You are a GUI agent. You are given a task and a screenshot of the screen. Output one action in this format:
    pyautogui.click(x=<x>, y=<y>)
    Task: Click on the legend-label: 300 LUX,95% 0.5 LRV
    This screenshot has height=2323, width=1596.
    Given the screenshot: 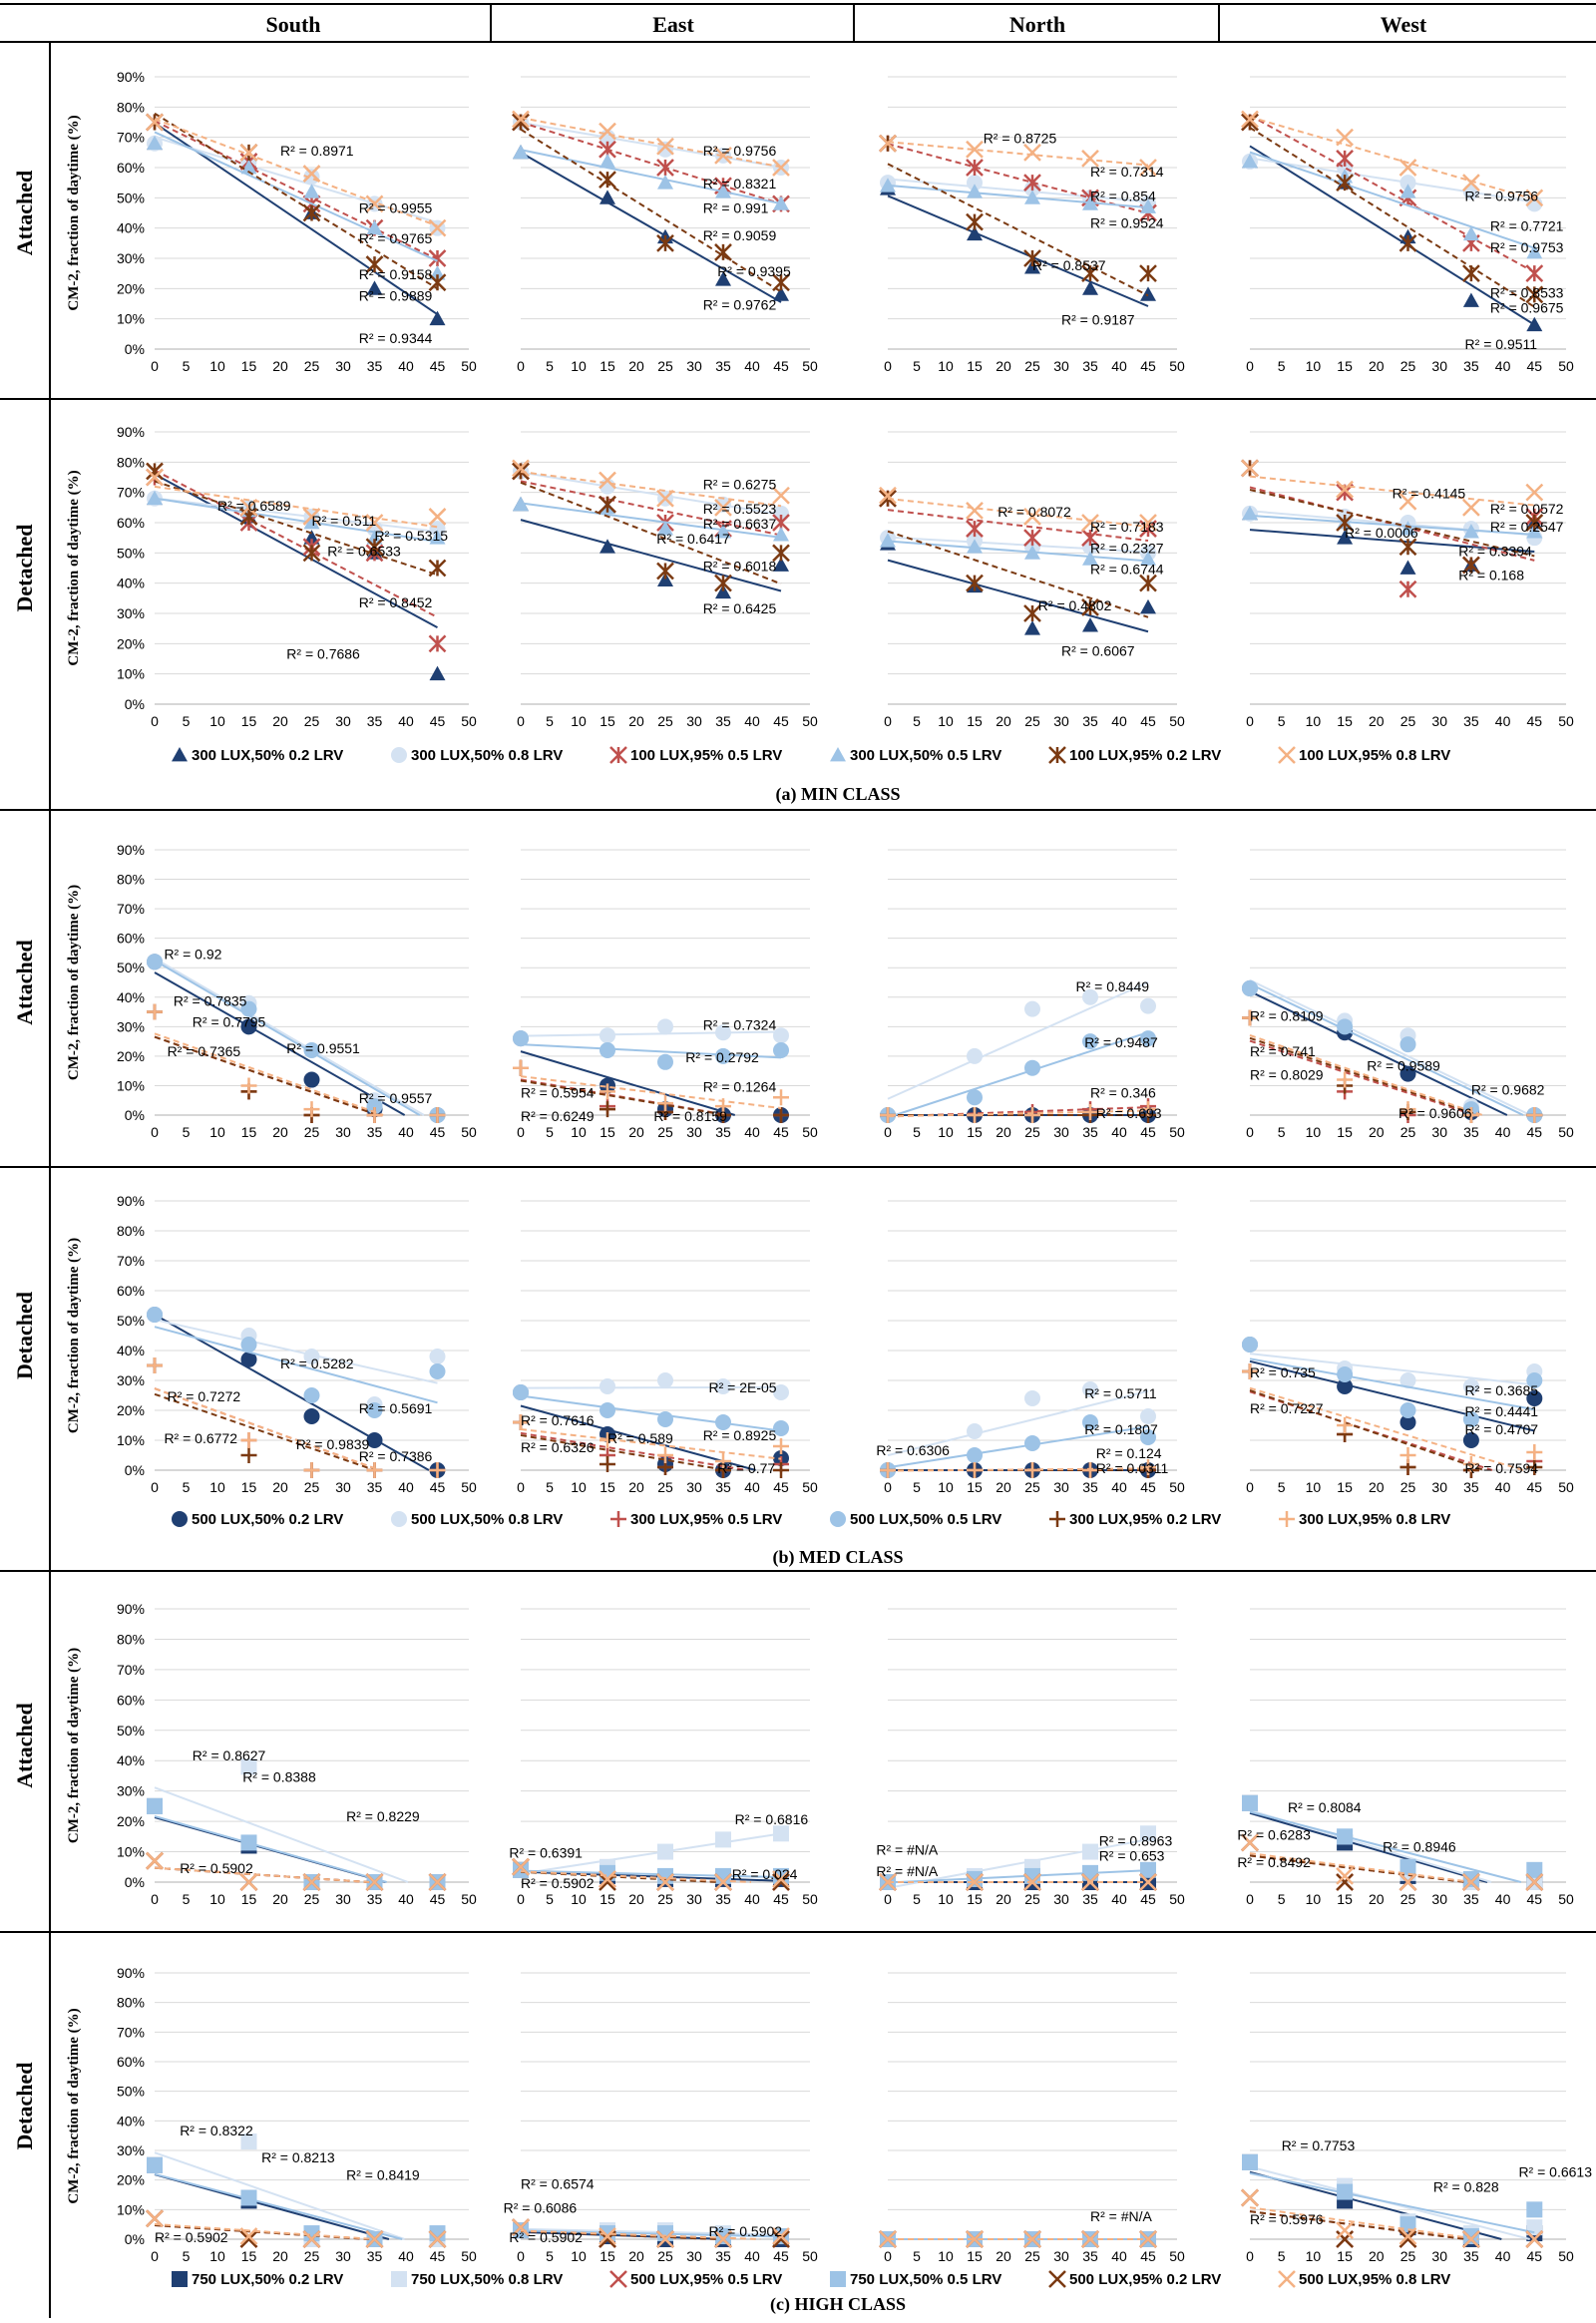 What is the action you would take?
    pyautogui.click(x=706, y=1519)
    